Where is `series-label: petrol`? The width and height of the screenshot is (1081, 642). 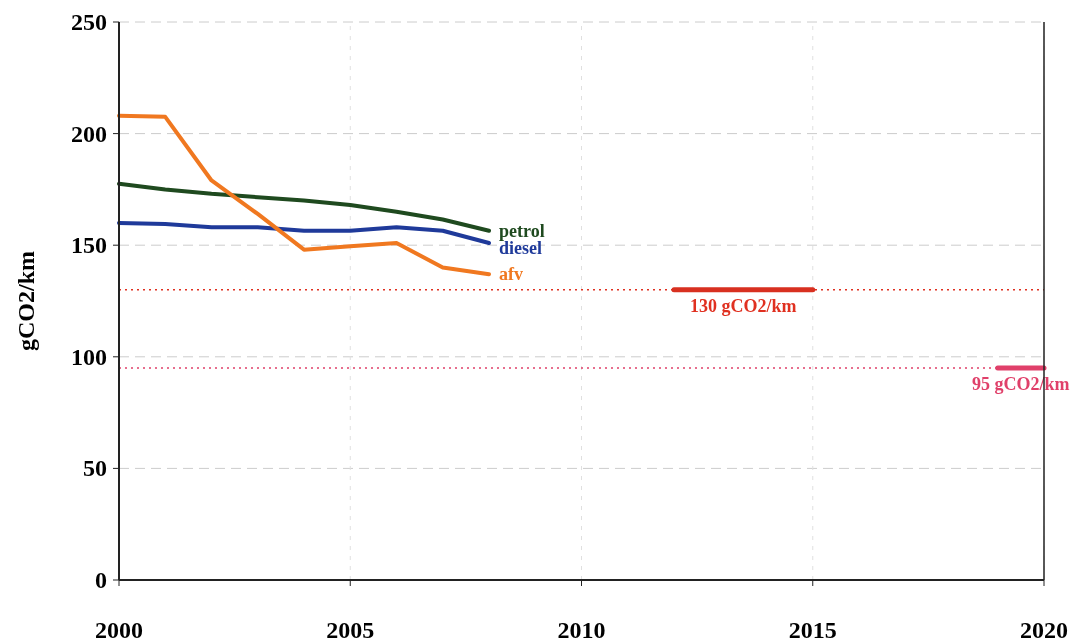
series-label: petrol is located at coordinates (522, 230).